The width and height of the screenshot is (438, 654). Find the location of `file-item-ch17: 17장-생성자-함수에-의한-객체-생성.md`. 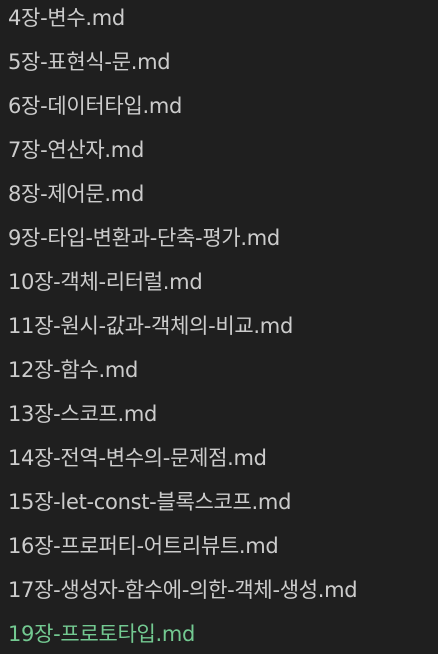

file-item-ch17: 17장-생성자-함수에-의한-객체-생성.md is located at coordinates (183, 590).